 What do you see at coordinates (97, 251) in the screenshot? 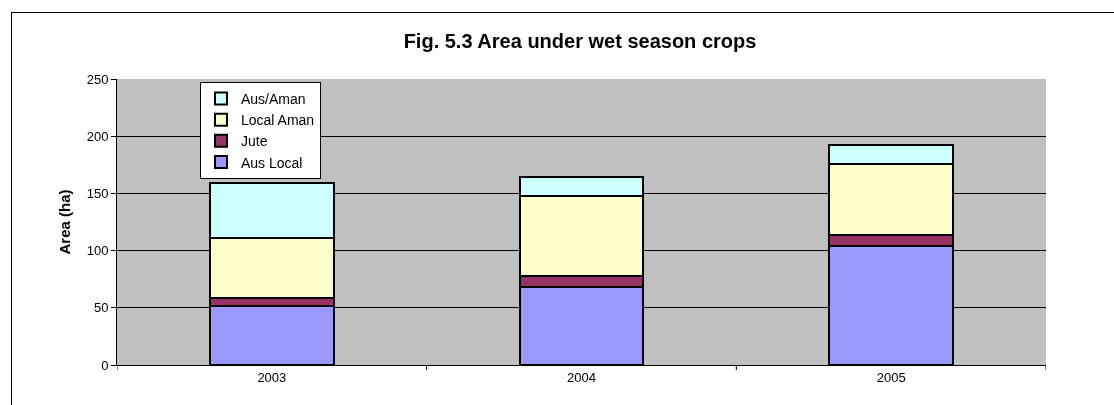
I see `y-tick-label: 100` at bounding box center [97, 251].